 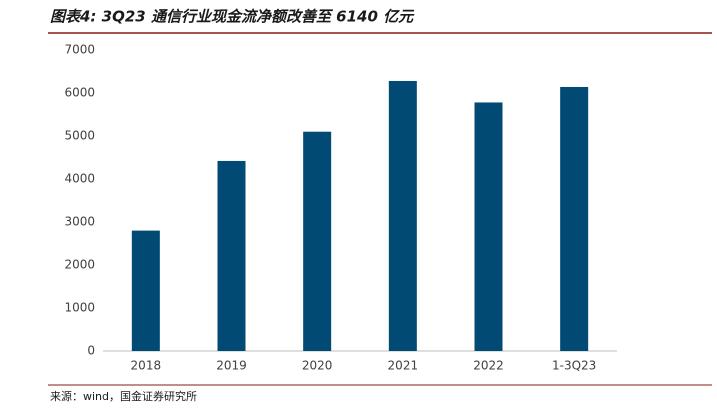 What do you see at coordinates (488, 366) in the screenshot?
I see `x-tick-label: 2022` at bounding box center [488, 366].